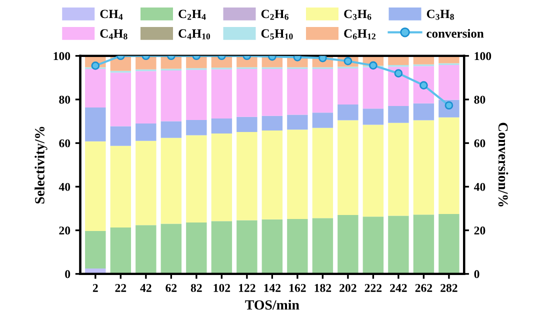  I want to click on y2-tick-label: 0, so click(477, 274).